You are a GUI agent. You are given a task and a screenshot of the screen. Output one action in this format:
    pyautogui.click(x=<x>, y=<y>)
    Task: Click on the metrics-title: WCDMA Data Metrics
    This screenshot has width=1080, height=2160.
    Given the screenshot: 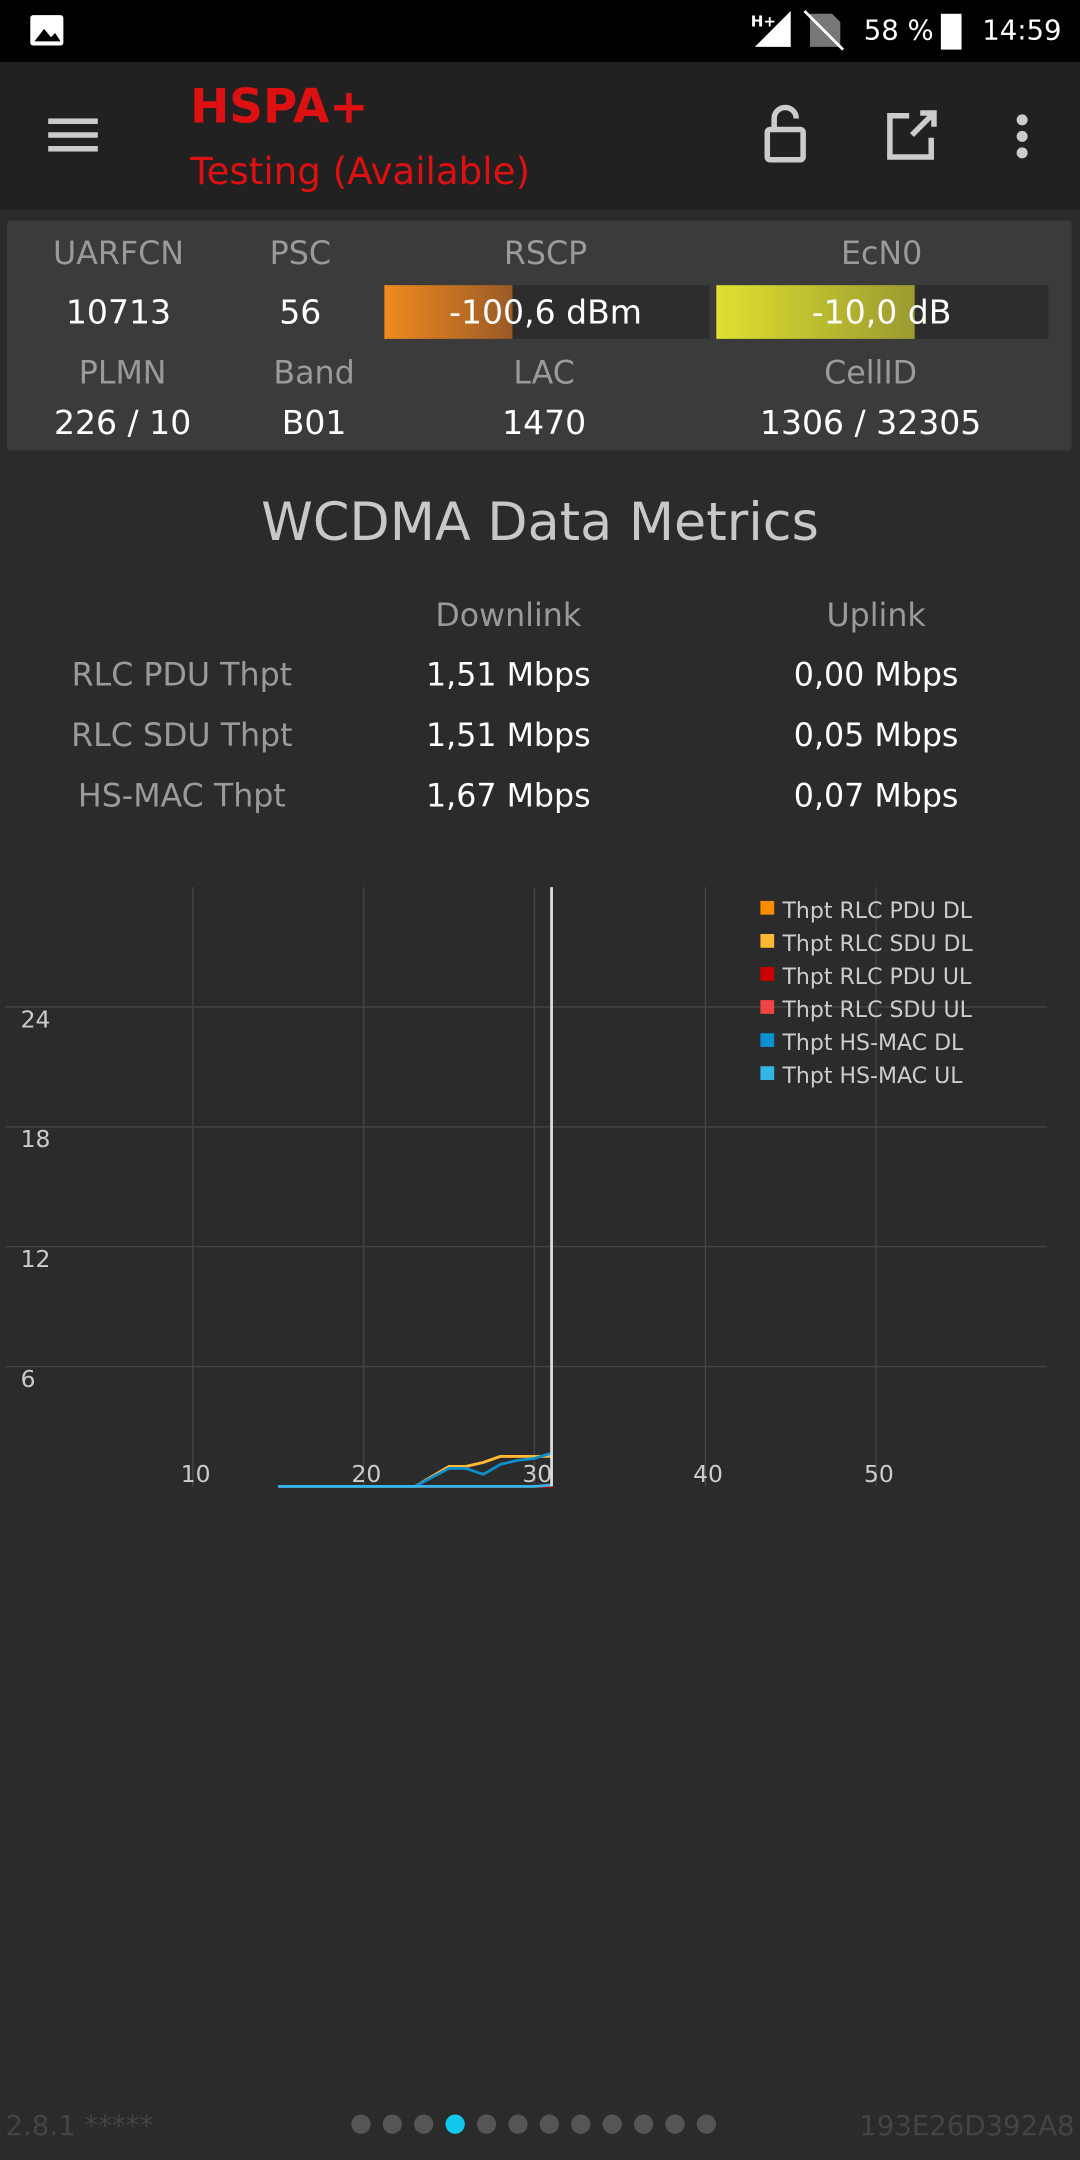 What is the action you would take?
    pyautogui.click(x=540, y=522)
    